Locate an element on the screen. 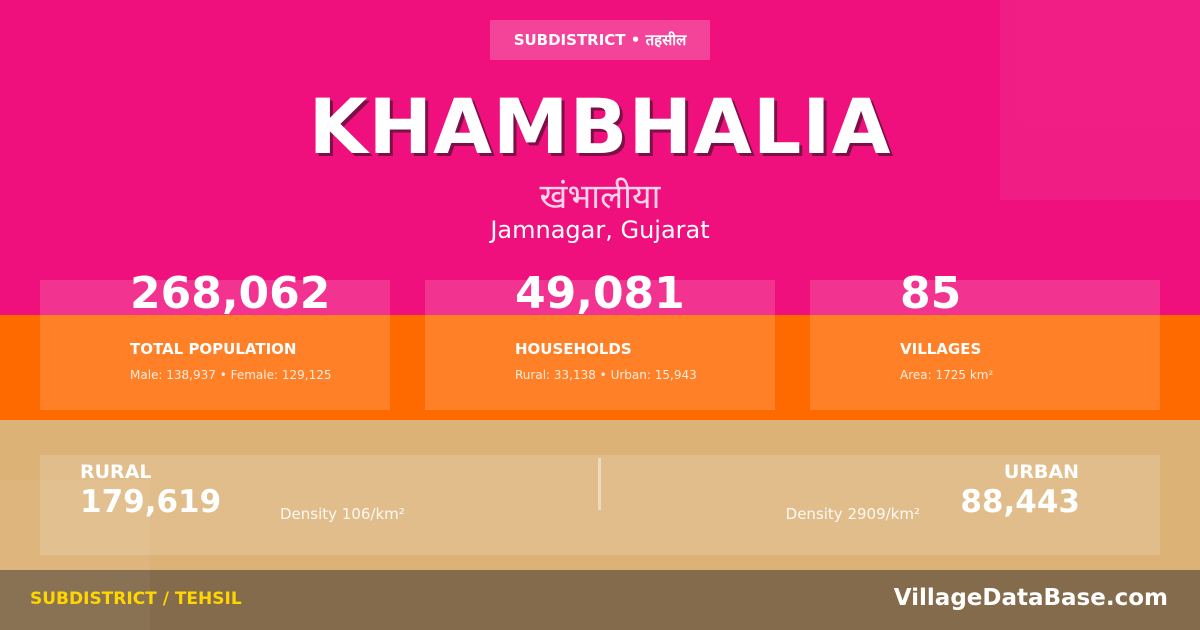 This screenshot has height=630, width=1200. urban-value: 88,443 is located at coordinates (1020, 502).